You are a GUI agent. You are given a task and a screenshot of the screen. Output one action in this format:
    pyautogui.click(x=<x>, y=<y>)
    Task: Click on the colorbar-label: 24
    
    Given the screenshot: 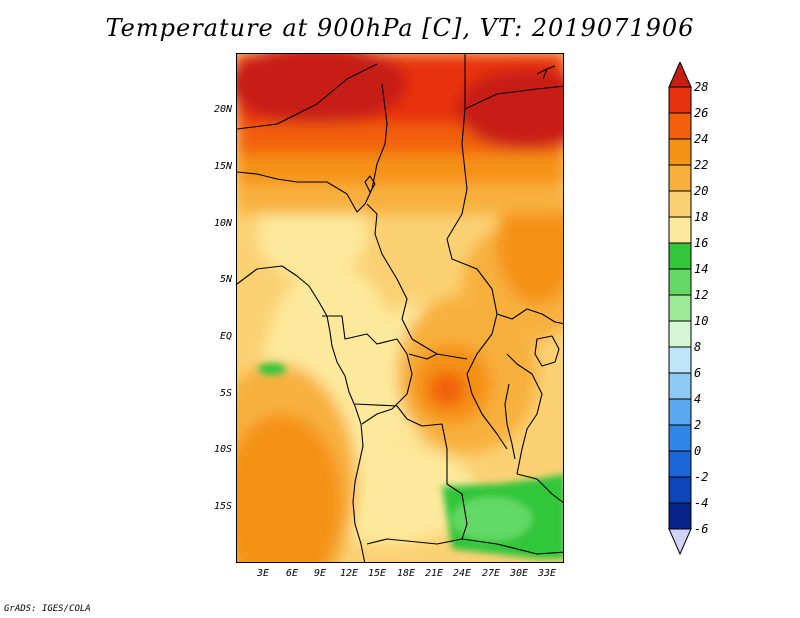 What is the action you would take?
    pyautogui.click(x=701, y=139)
    